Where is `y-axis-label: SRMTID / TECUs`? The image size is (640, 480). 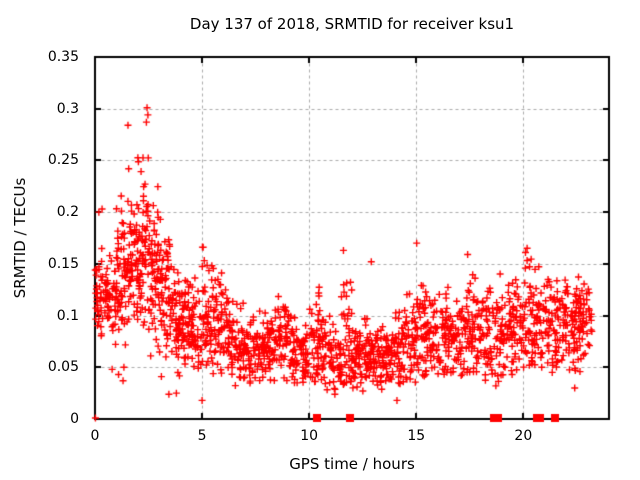 y-axis-label: SRMTID / TECUs is located at coordinates (20, 238).